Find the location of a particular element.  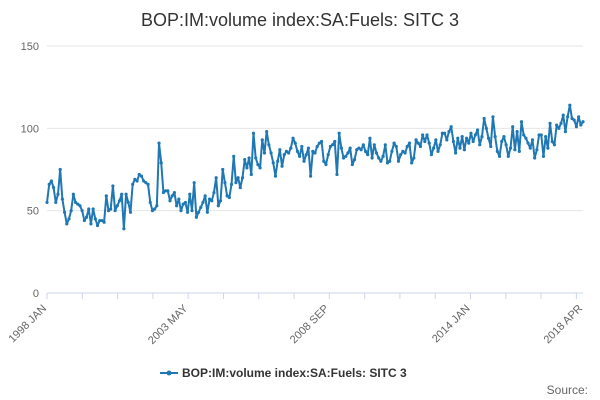

legend: BOP:IM:volume index:SA:Fuels: SITC 3 is located at coordinates (283, 373).